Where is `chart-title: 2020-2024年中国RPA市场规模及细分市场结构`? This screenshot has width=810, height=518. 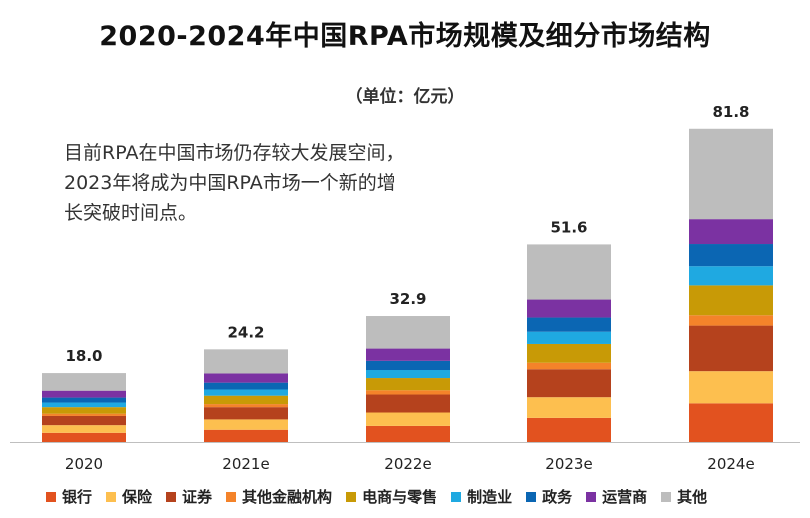
chart-title: 2020-2024年中国RPA市场规模及细分市场结构 is located at coordinates (405, 36).